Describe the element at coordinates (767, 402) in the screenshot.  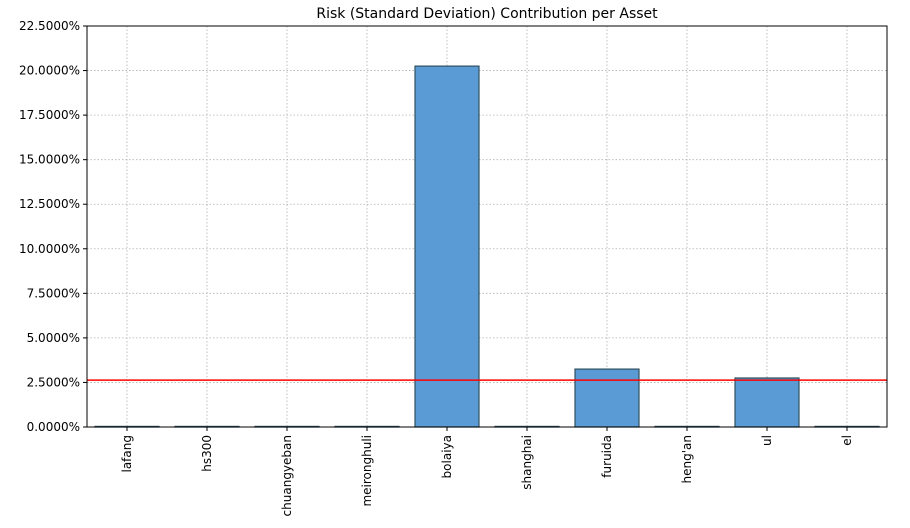
I see `bar-ul` at that location.